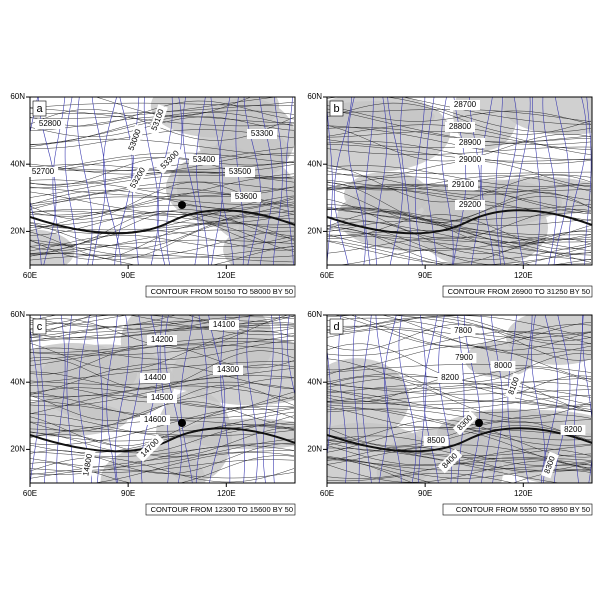 Image resolution: width=600 pixels, height=605 pixels. What do you see at coordinates (39, 109) in the screenshot?
I see `panel-label: a` at bounding box center [39, 109].